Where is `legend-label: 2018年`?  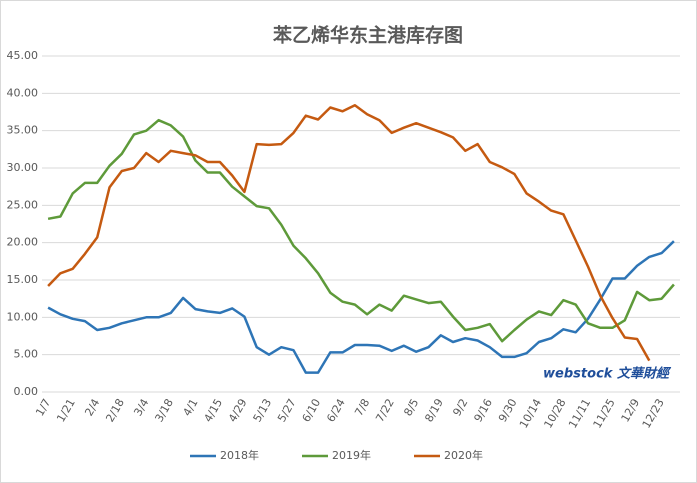
legend-label: 2018年 is located at coordinates (239, 455).